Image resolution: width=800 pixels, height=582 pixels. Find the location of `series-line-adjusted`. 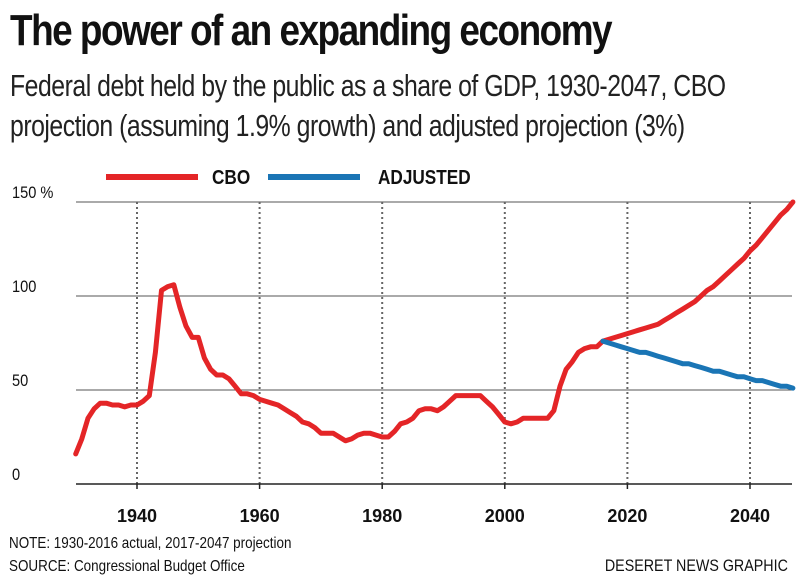

series-line-adjusted is located at coordinates (698, 364).